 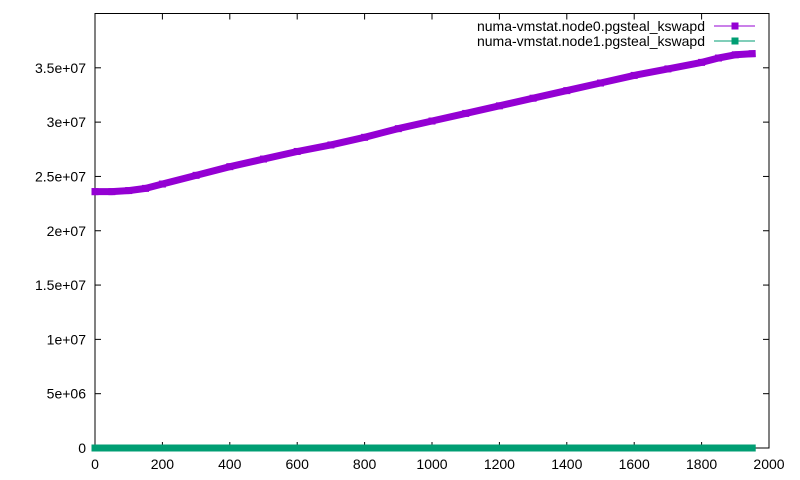 What do you see at coordinates (591, 41) in the screenshot?
I see `legend-label: numa-vmstat.node1.pgsteal_kswapd` at bounding box center [591, 41].